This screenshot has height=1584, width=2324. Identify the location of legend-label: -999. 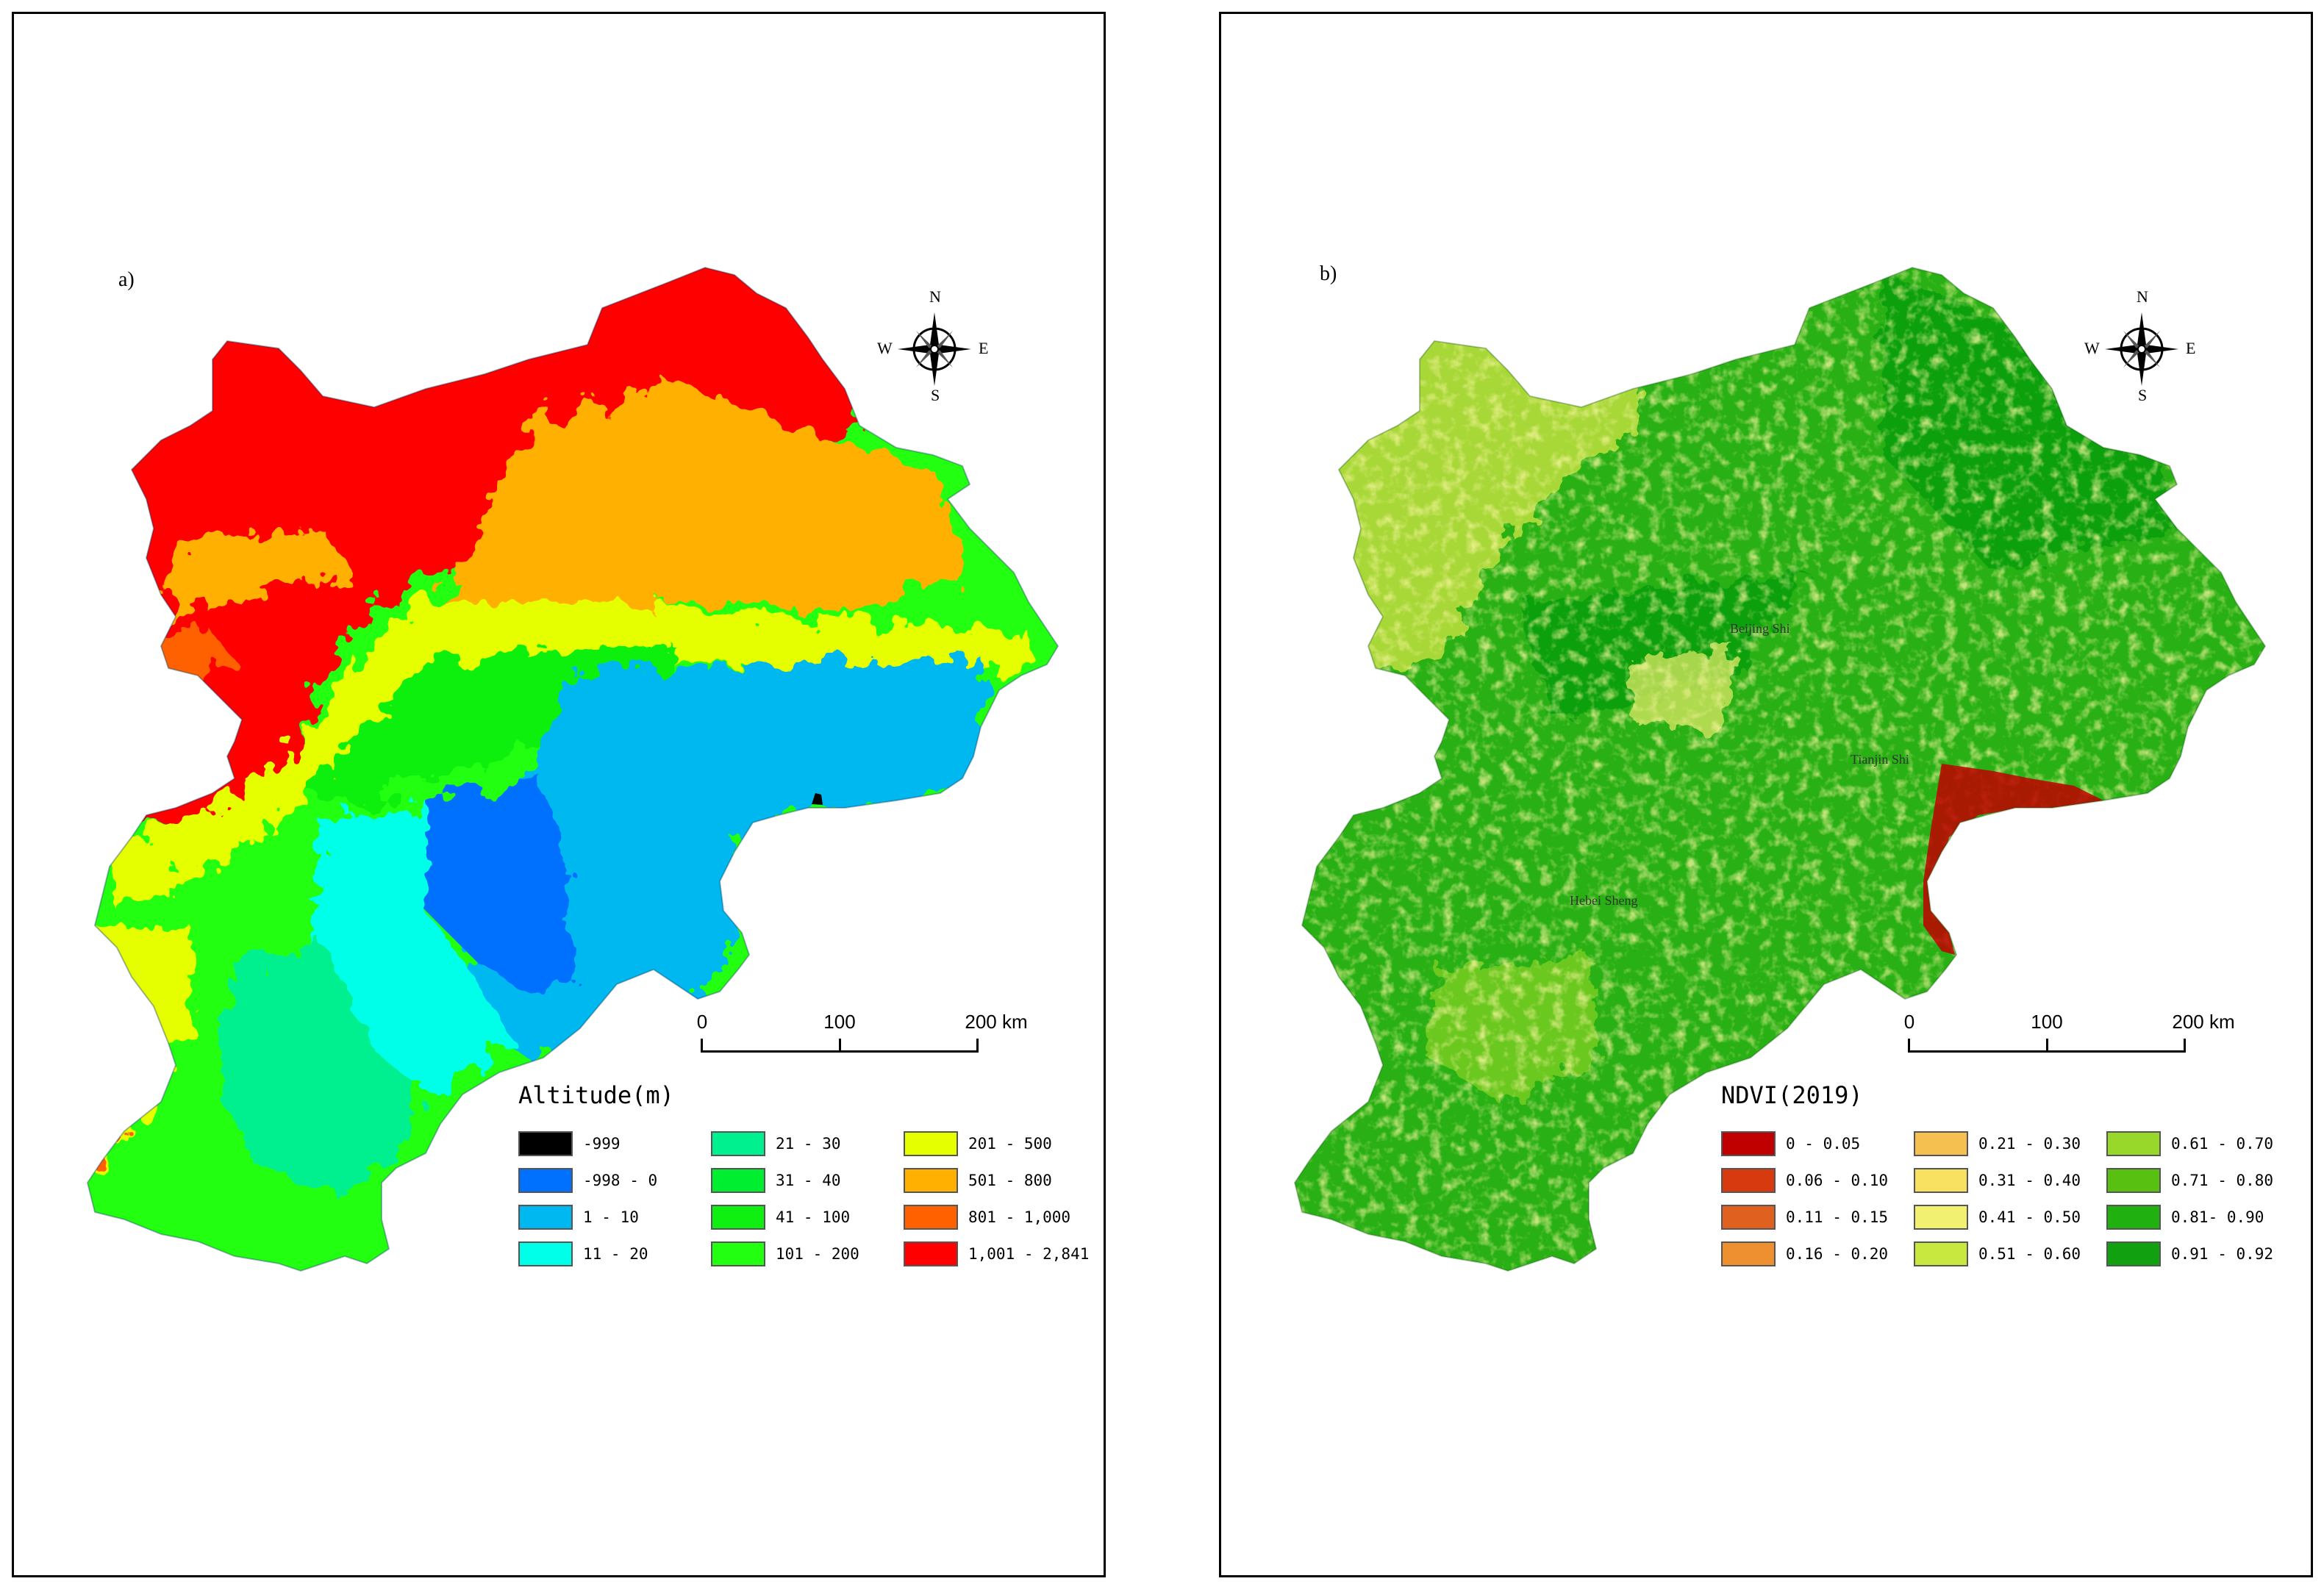
(602, 1144).